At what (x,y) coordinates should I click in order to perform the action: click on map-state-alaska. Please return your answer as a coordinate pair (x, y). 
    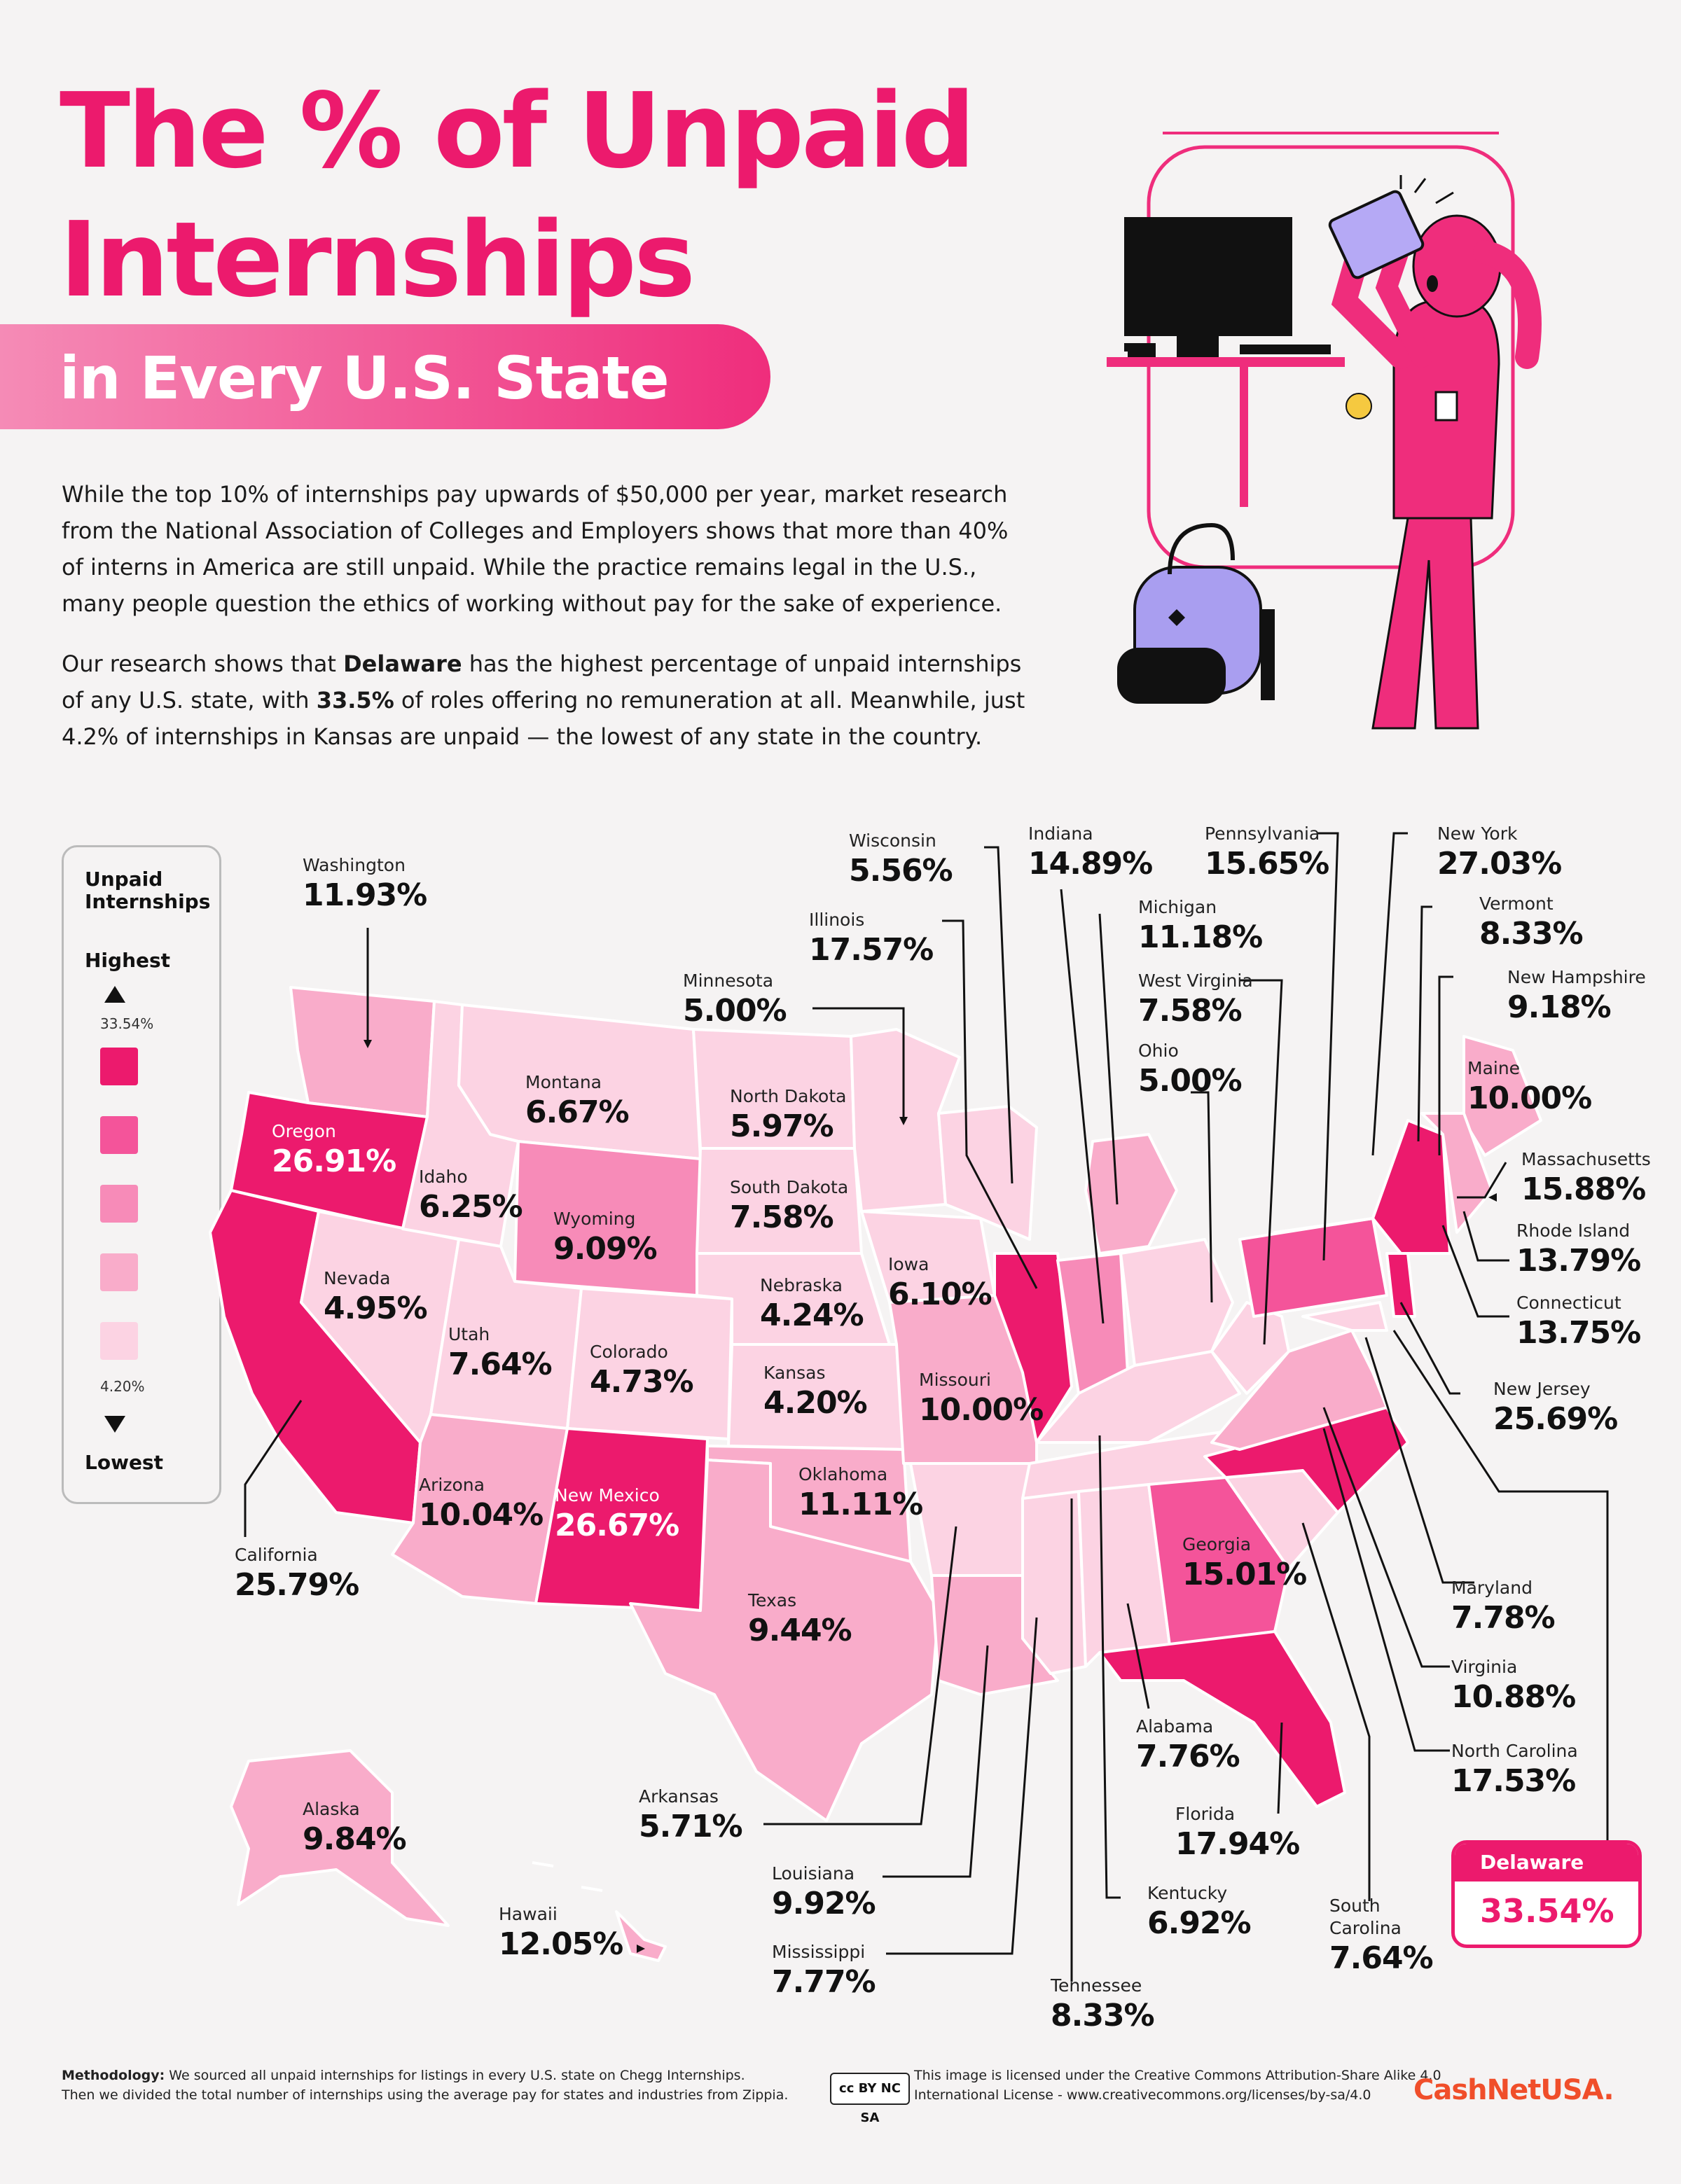
    Looking at the image, I should click on (340, 1838).